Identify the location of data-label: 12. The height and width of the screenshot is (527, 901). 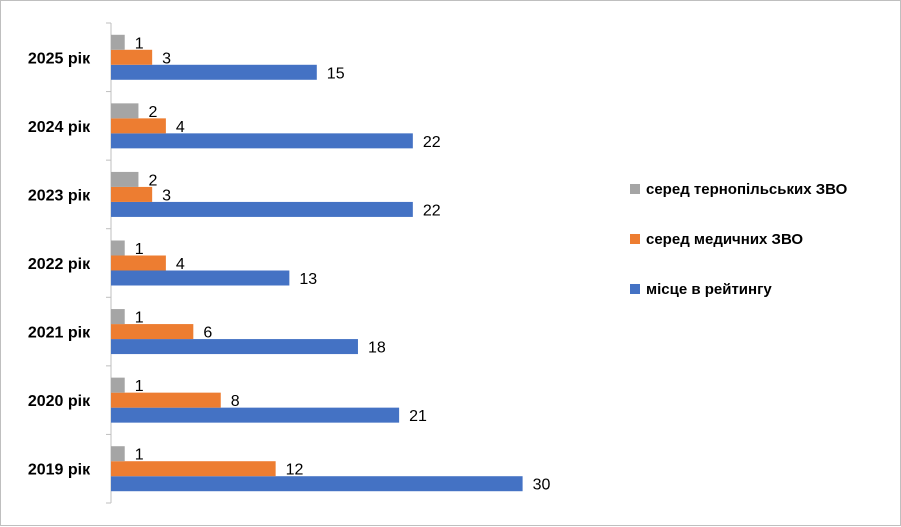
(295, 470).